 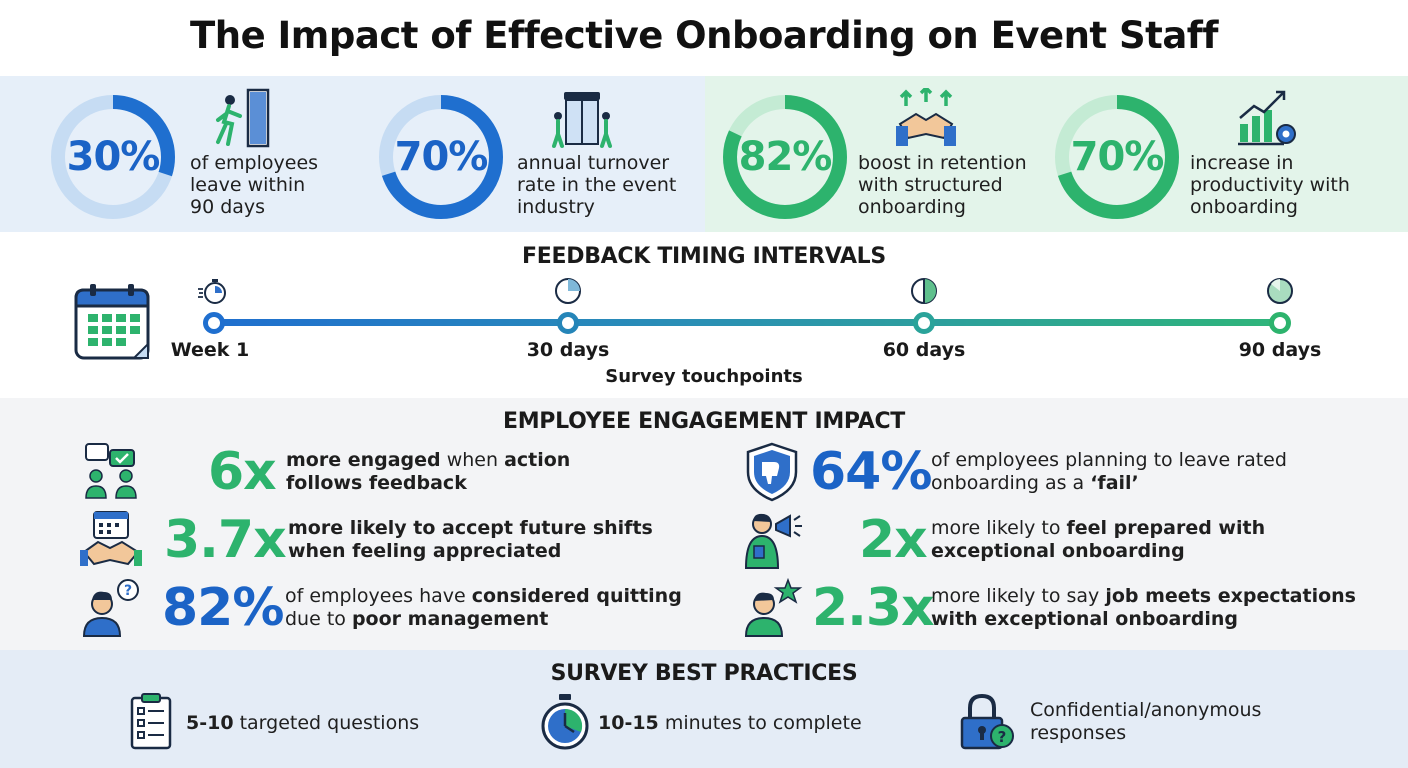 What do you see at coordinates (704, 256) in the screenshot?
I see `feedback-section-title: FEEDBACK TIMING INTERVALS` at bounding box center [704, 256].